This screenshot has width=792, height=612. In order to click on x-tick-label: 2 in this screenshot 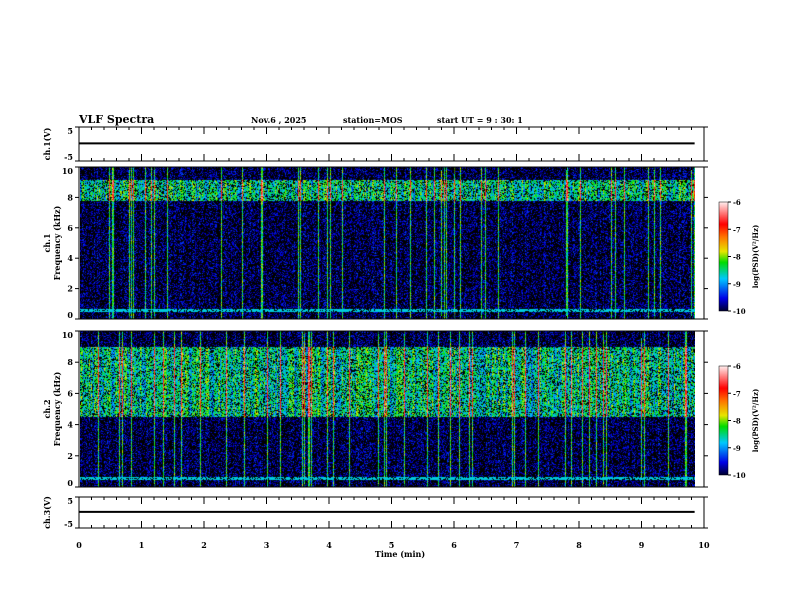, I will do `click(204, 545)`.